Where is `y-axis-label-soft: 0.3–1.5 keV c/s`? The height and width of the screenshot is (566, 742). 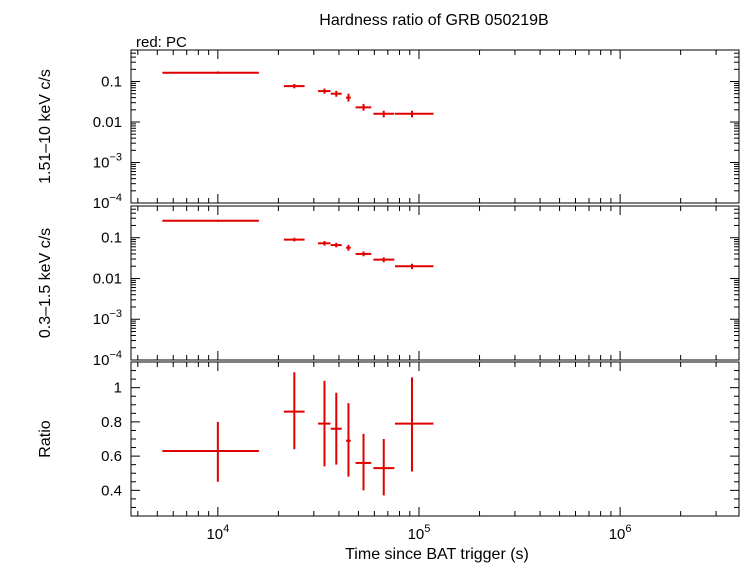
y-axis-label-soft: 0.3–1.5 keV c/s is located at coordinates (45, 283).